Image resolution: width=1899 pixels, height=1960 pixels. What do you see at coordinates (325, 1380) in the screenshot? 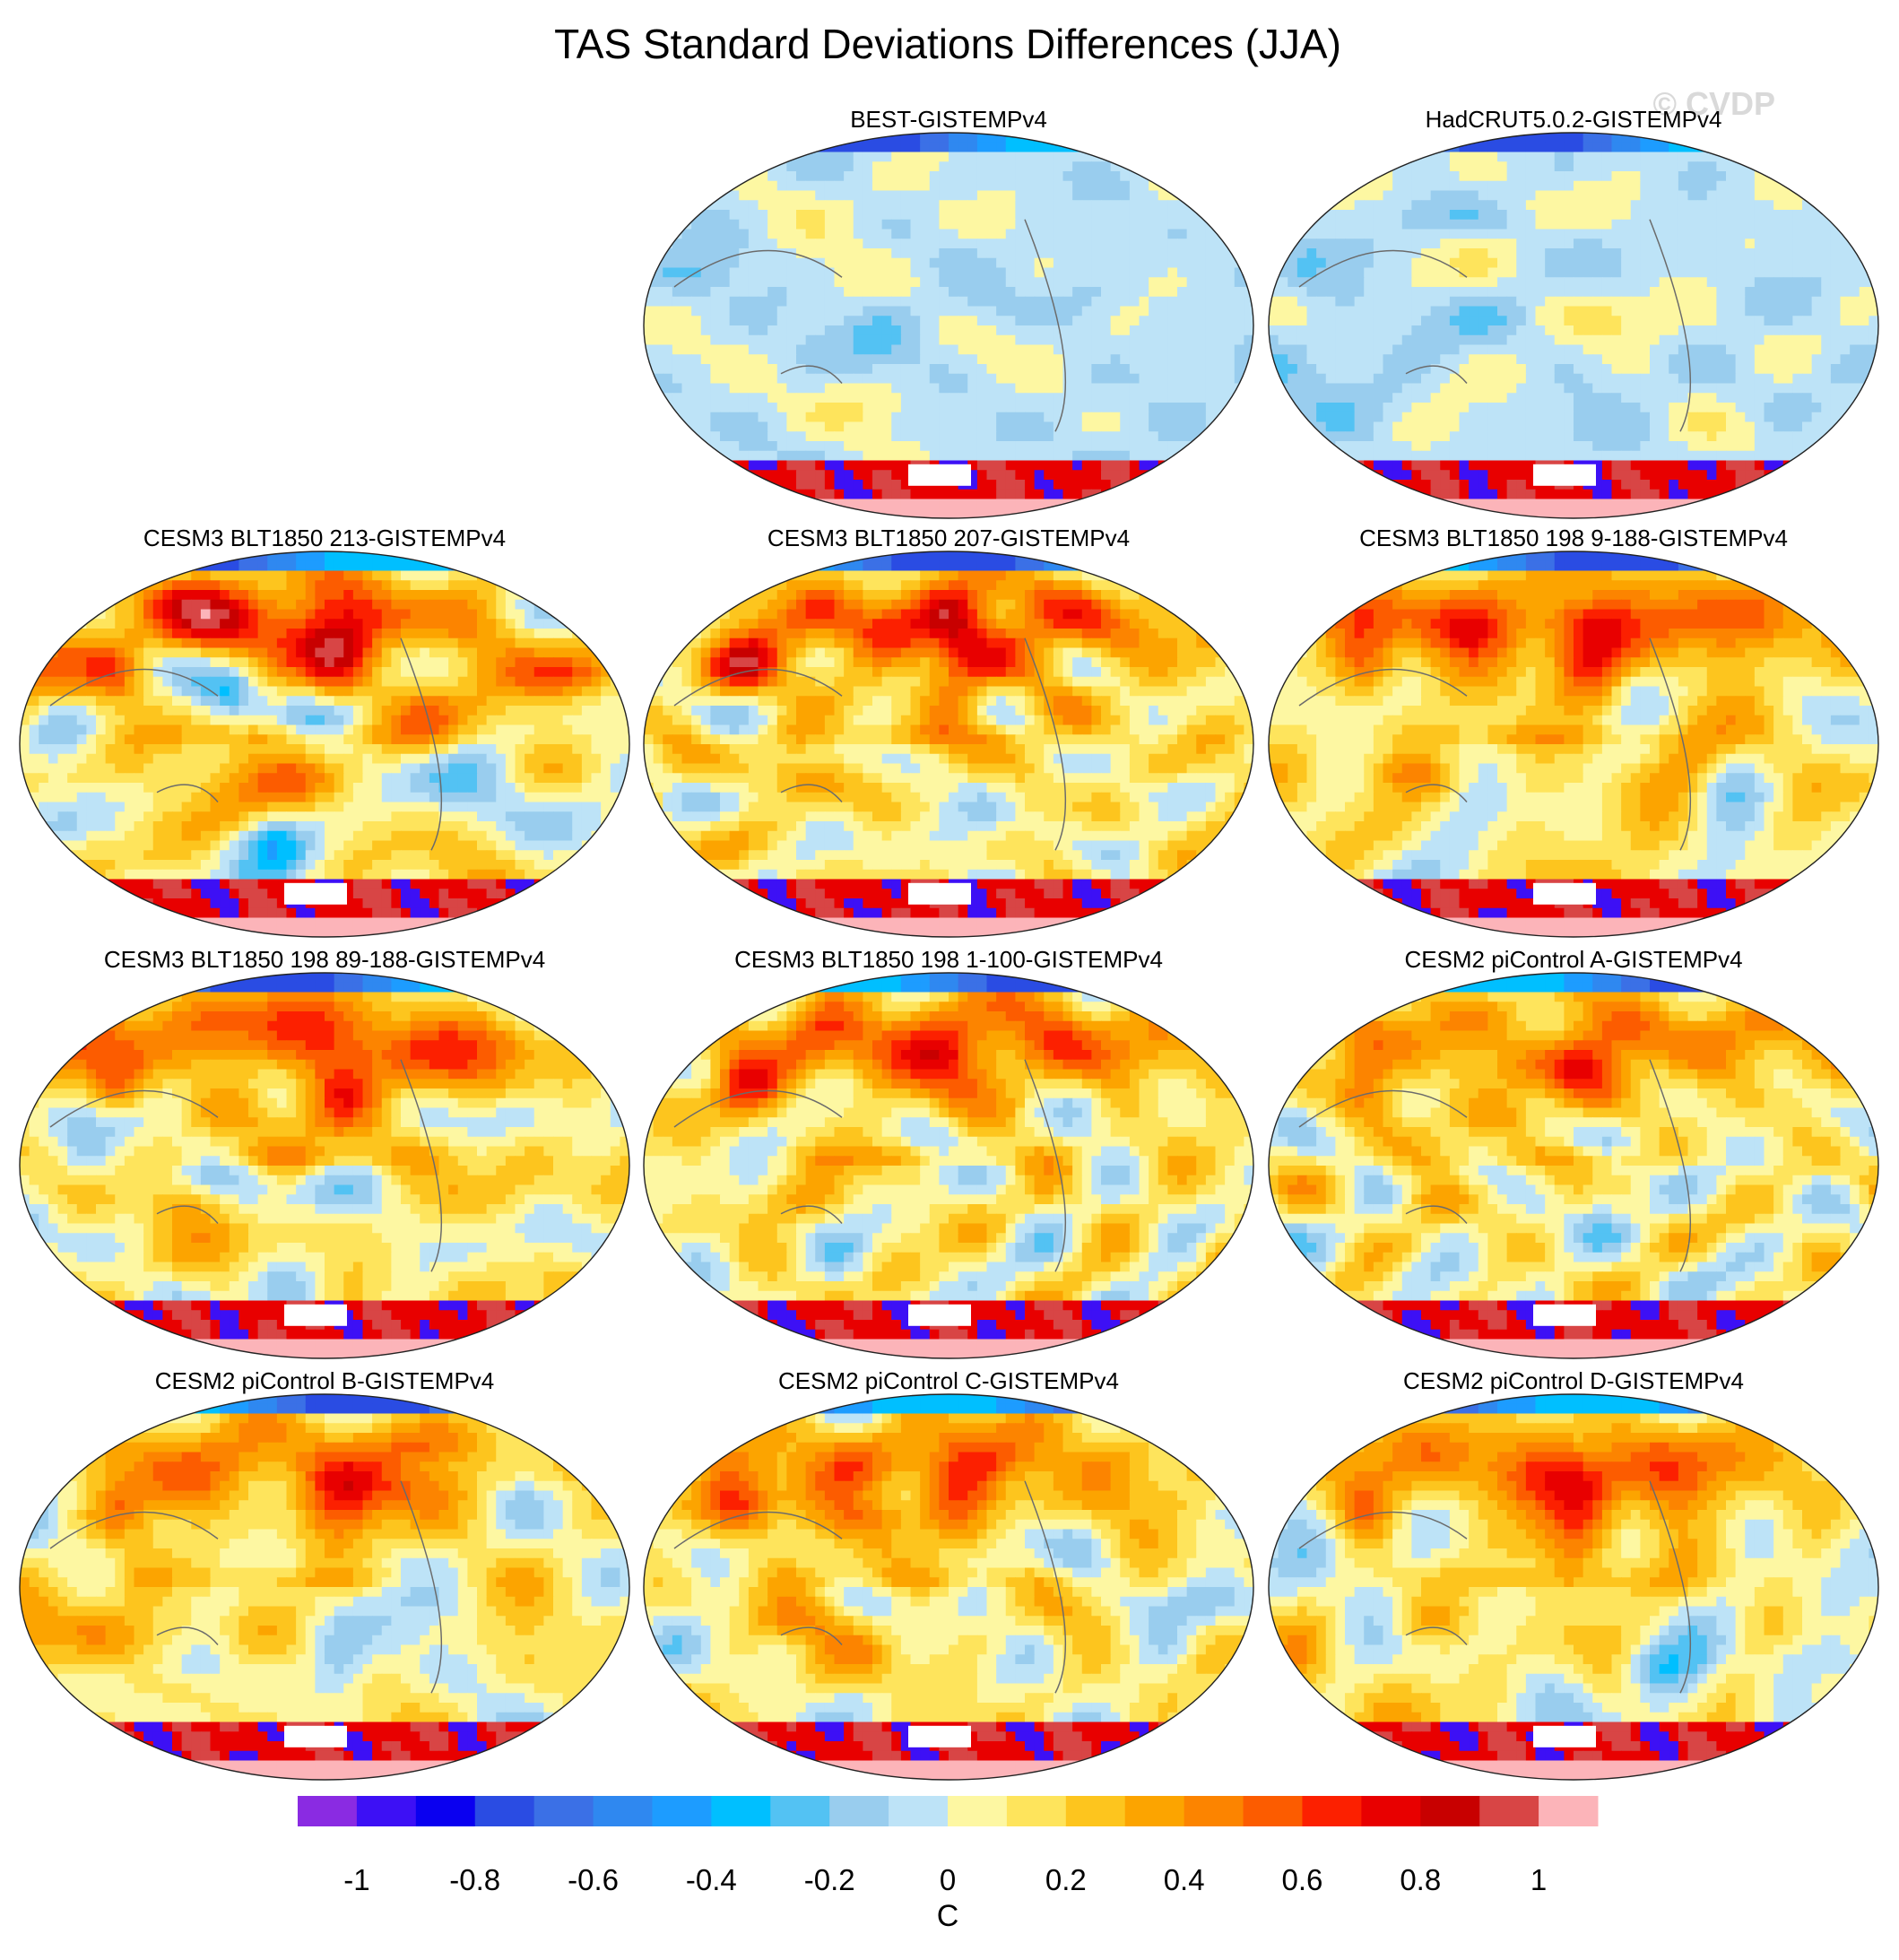
I see `panel-title: CESM2 piControl B-GISTEMPv4` at bounding box center [325, 1380].